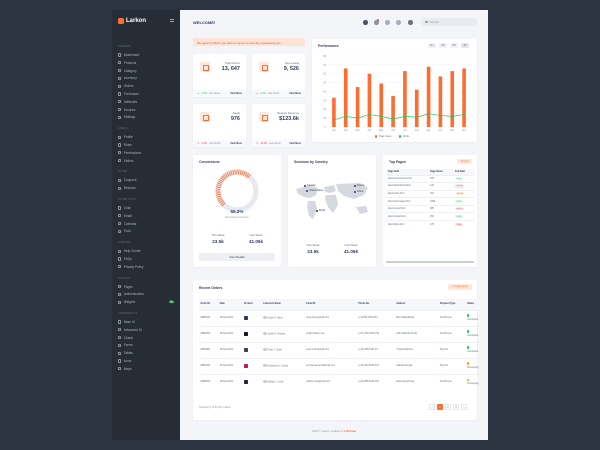  I want to click on sidebar-item-todo: Todo, so click(146, 231).